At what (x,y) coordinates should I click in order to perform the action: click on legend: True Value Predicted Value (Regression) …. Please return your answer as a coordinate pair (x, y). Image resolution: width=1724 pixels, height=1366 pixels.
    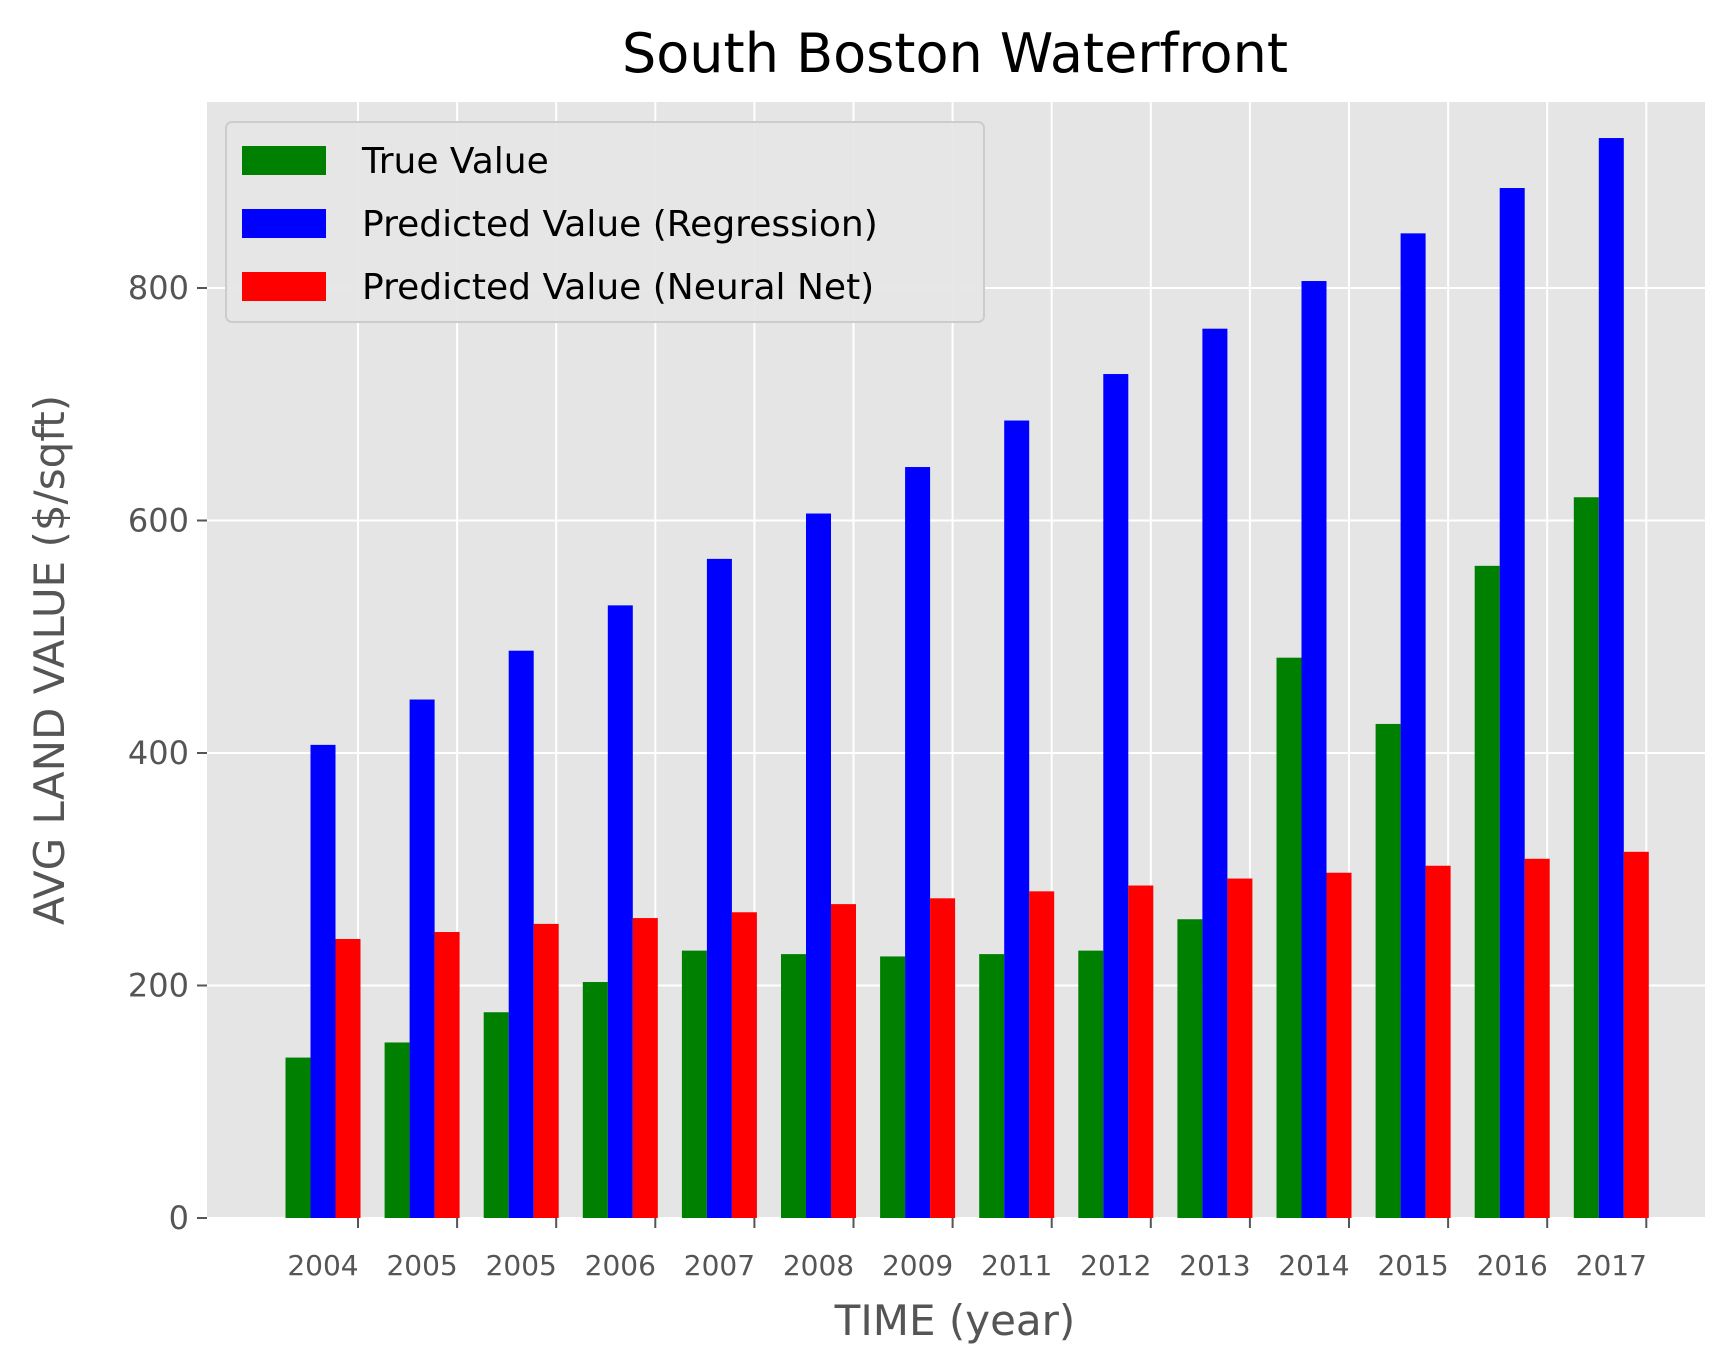
    Looking at the image, I should click on (605, 222).